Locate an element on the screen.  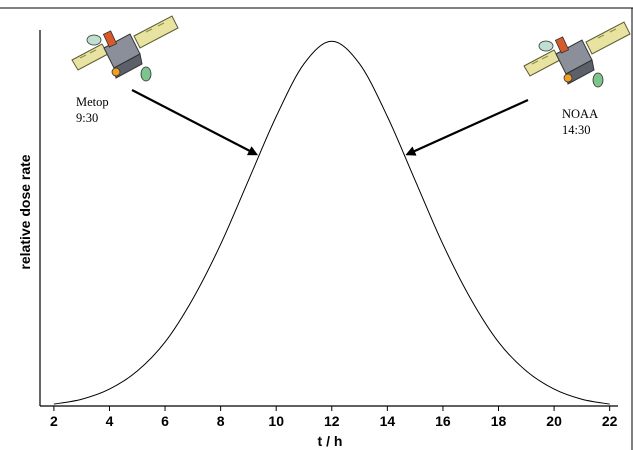
x-ticks is located at coordinates (332, 408).